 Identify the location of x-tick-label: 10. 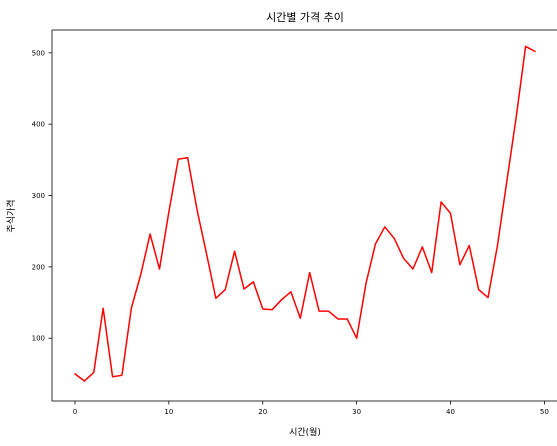
(168, 412).